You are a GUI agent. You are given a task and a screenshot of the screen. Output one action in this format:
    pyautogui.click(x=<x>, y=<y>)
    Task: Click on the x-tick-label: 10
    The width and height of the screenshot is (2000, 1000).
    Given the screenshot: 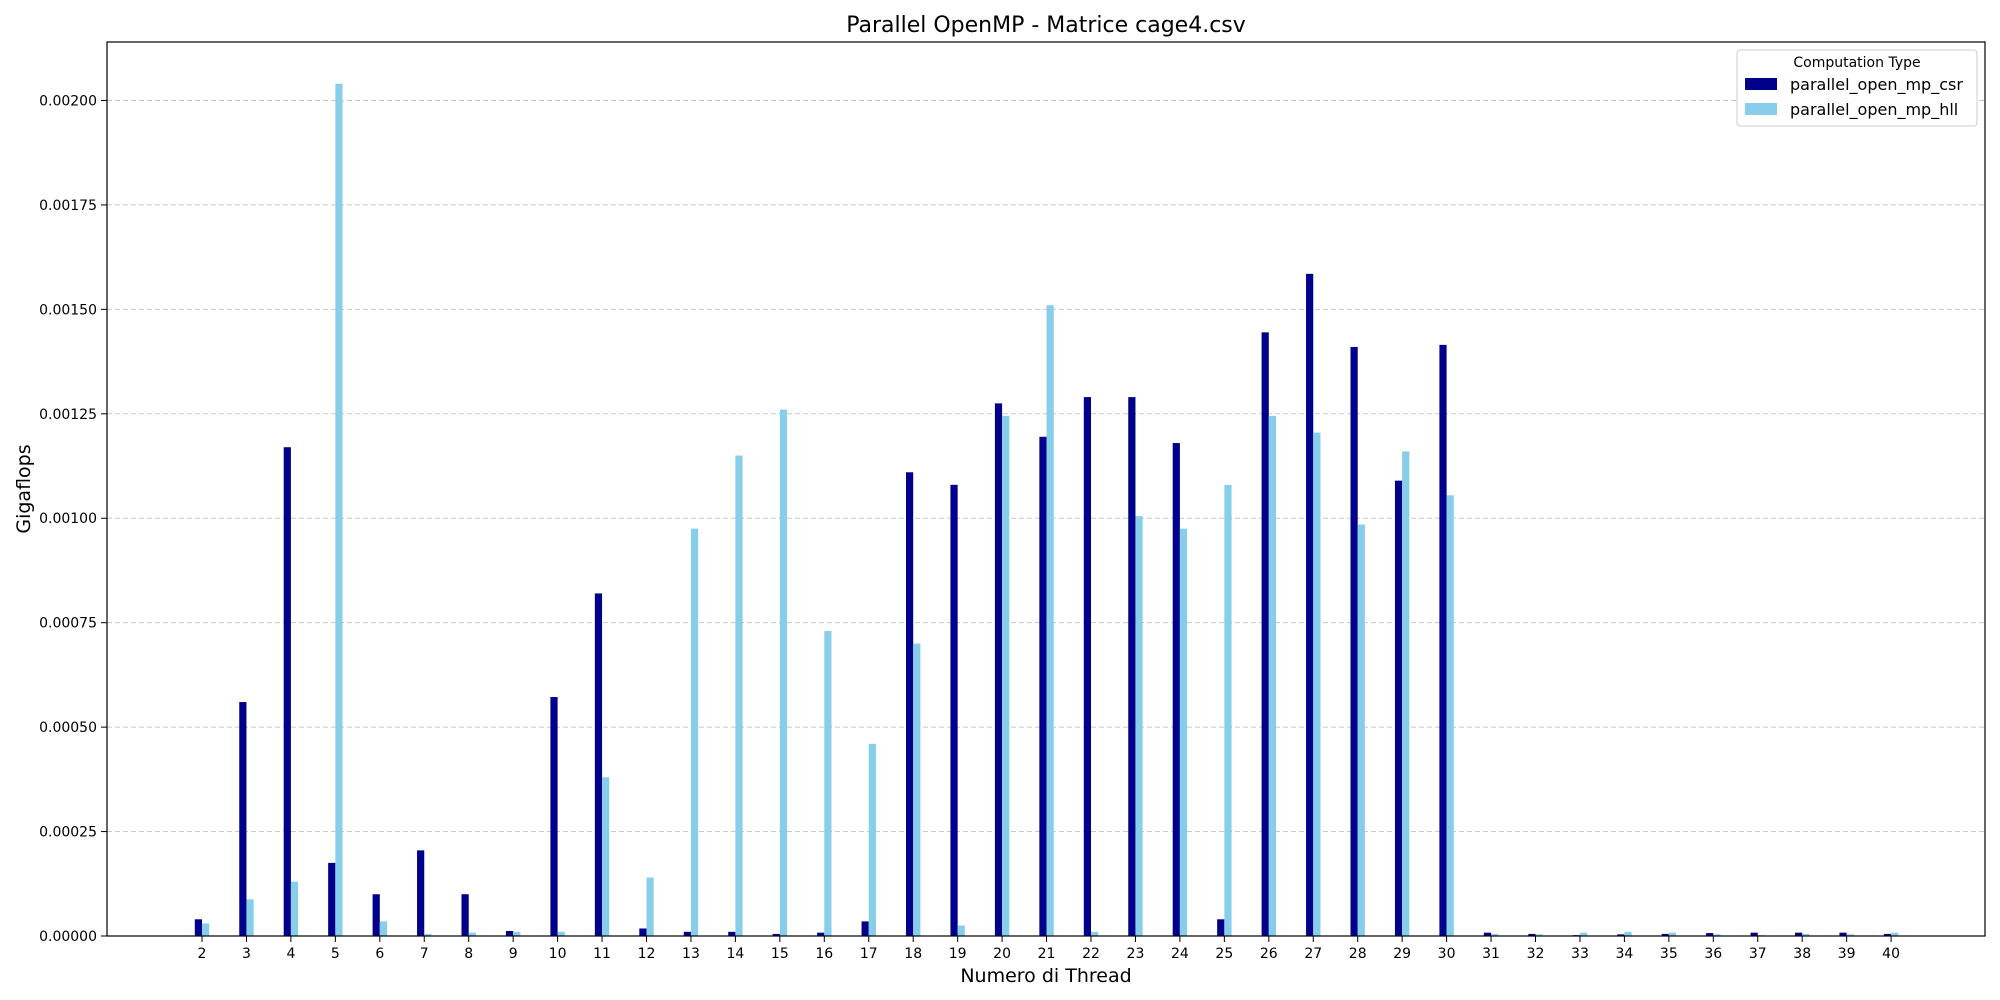 What is the action you would take?
    pyautogui.click(x=558, y=954)
    